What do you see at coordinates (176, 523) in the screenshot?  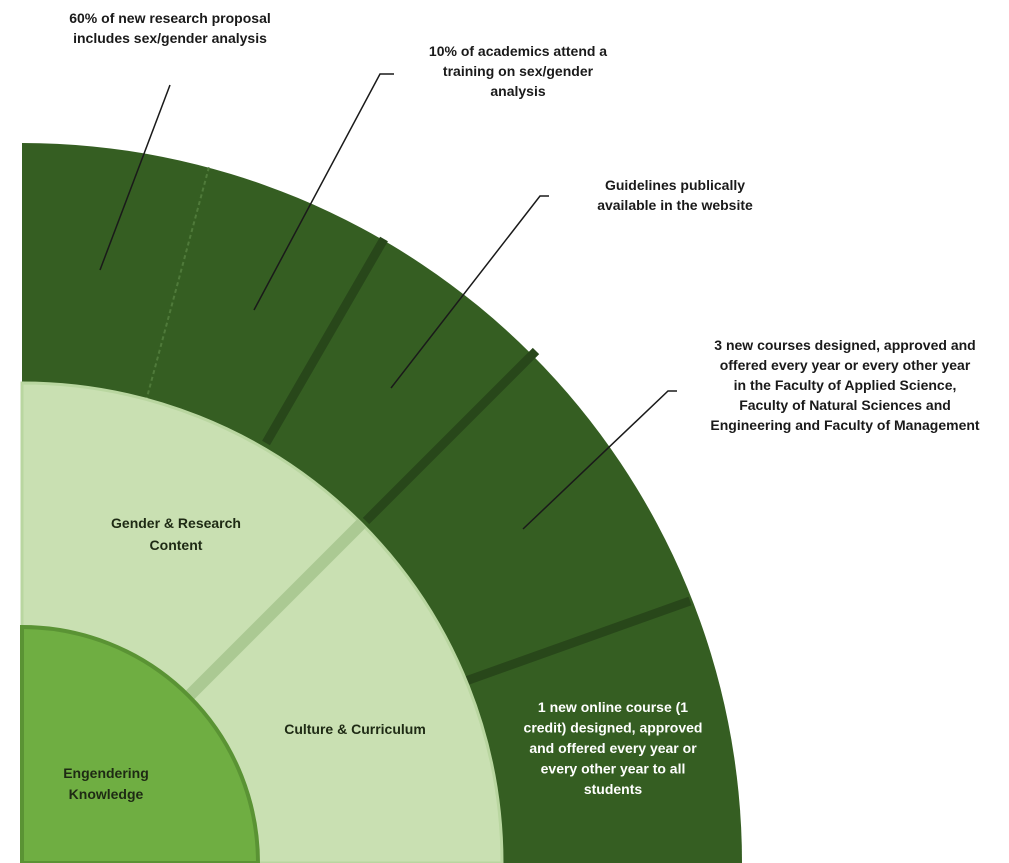 I see `middle-label-gender-research-content-line-1: Gender & Research` at bounding box center [176, 523].